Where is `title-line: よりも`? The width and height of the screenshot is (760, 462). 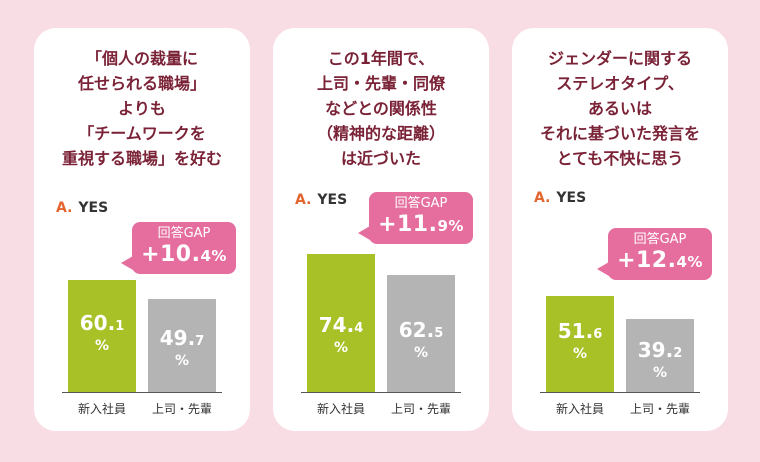 title-line: よりも is located at coordinates (142, 108).